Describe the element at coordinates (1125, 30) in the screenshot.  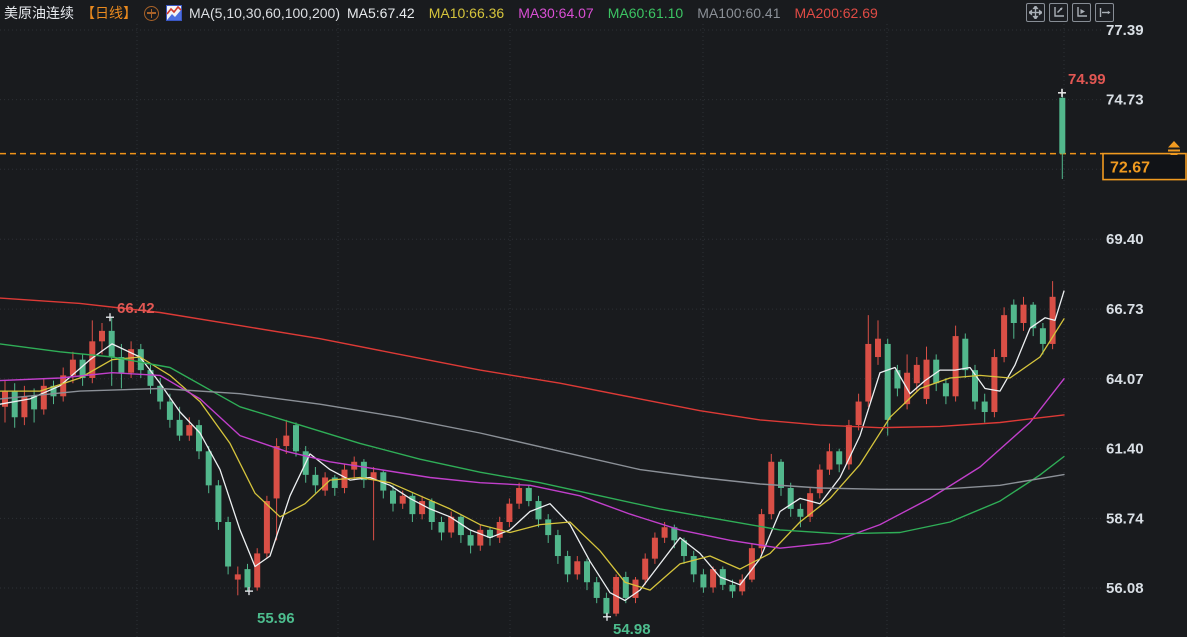
I see `axis-tick-label: 77.39` at that location.